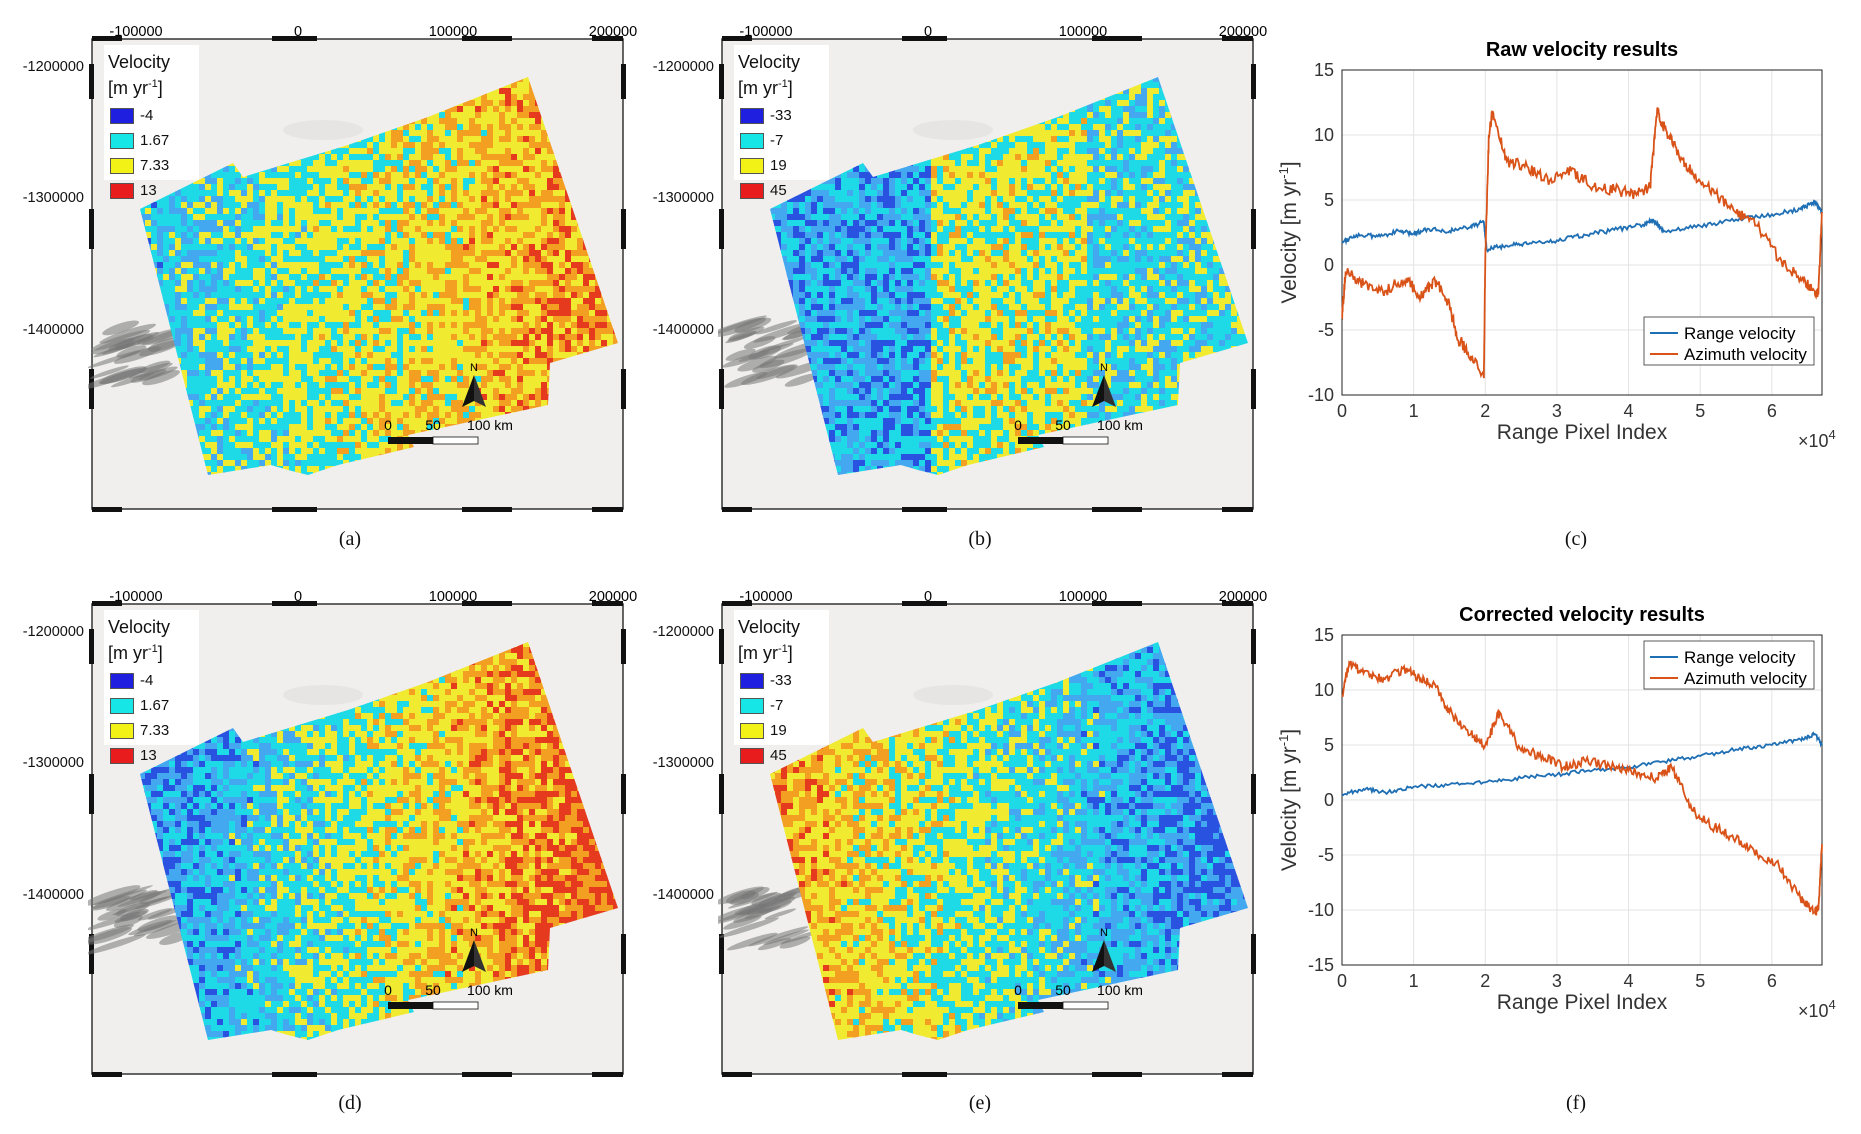  What do you see at coordinates (1326, 855) in the screenshot?
I see `y-tick-label: -5` at bounding box center [1326, 855].